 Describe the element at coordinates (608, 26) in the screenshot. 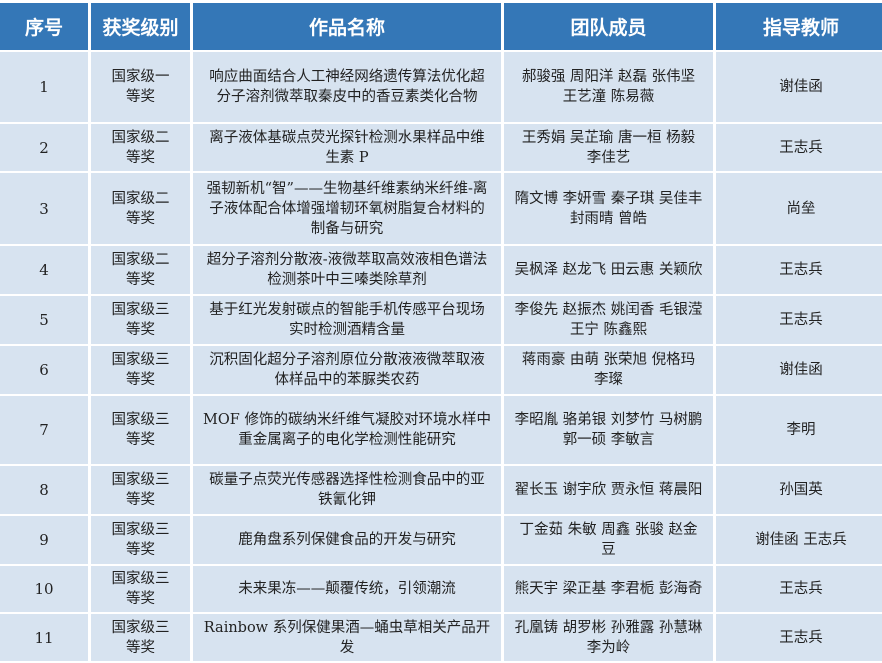

I see `header-members: 团队成员` at that location.